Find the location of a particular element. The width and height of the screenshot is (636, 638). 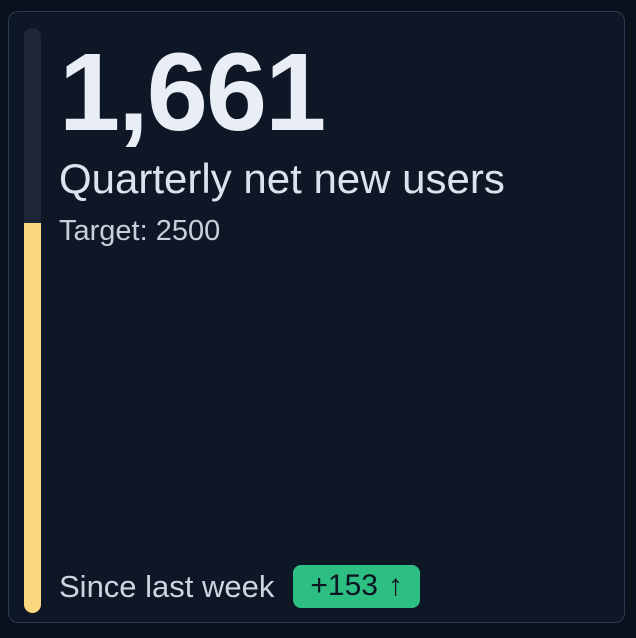

stat-value: 1,661 is located at coordinates (192, 92).